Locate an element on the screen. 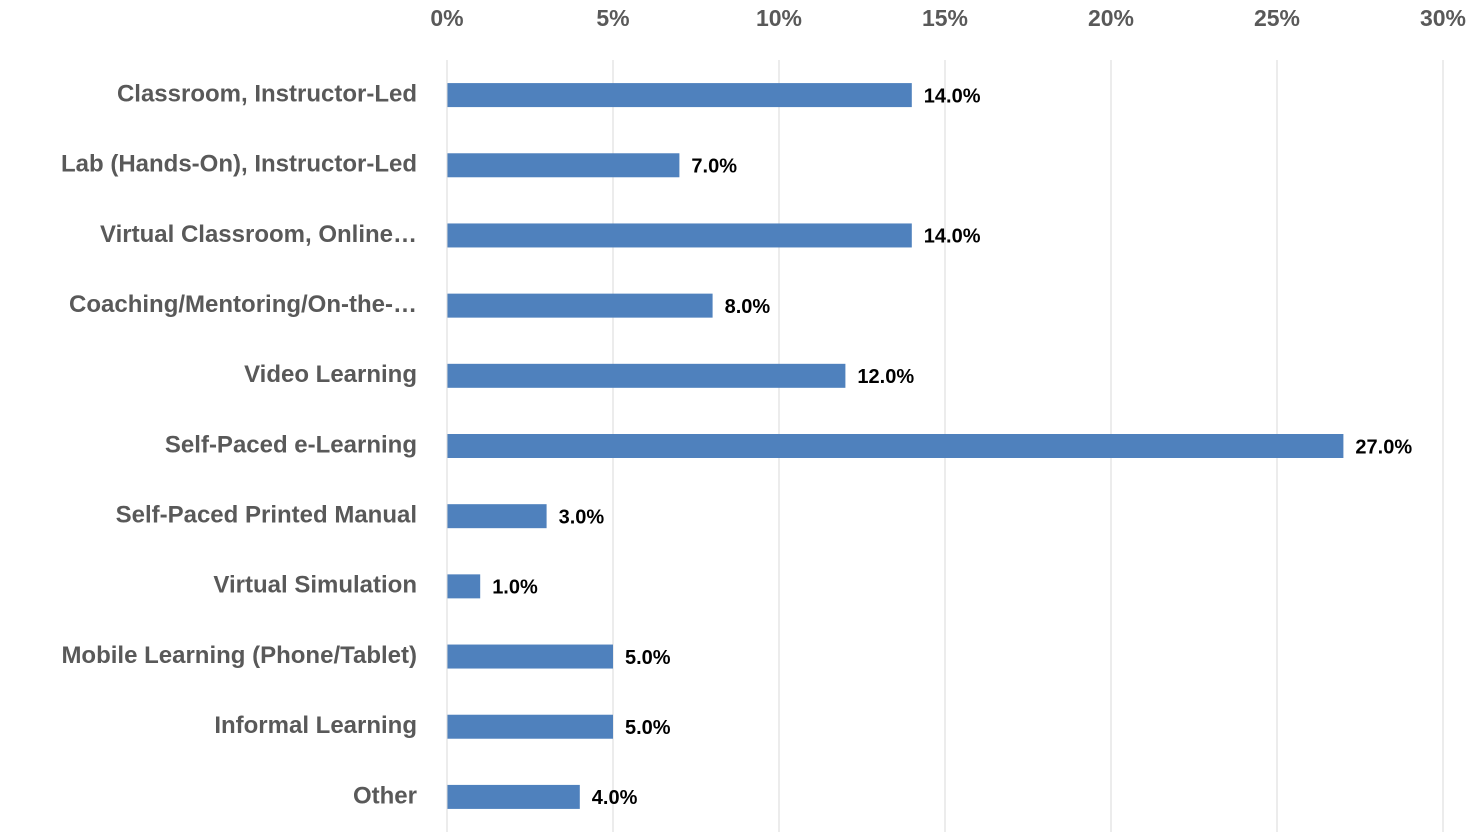 Image resolution: width=1478 pixels, height=837 pixels. x-tick-label: 20% is located at coordinates (1111, 18).